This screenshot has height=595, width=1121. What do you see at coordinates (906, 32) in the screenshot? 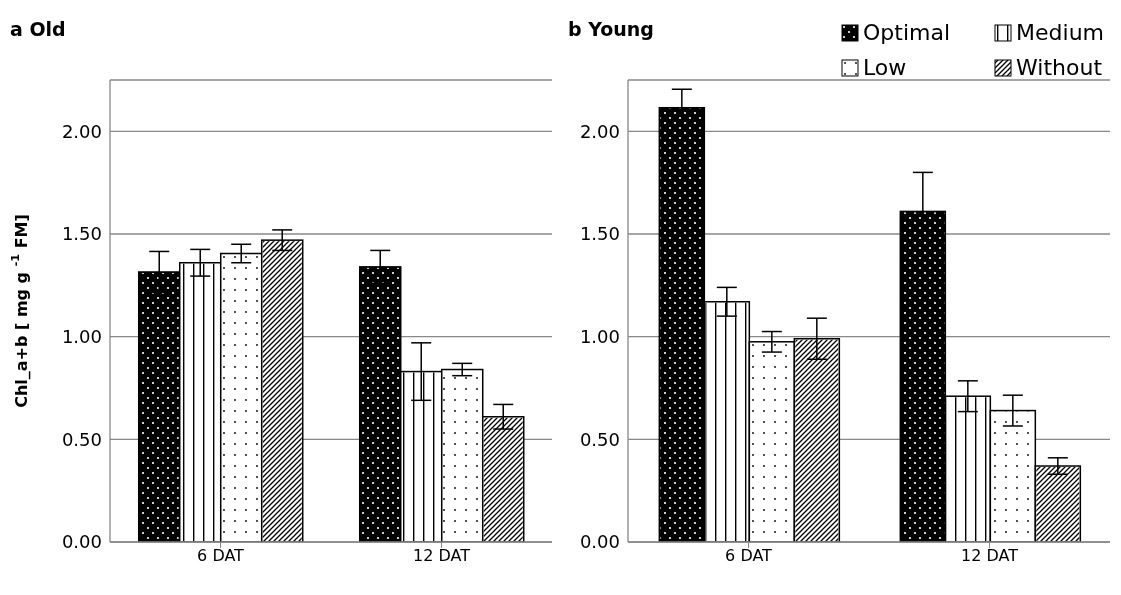
I see `legend-label: Optimal` at bounding box center [906, 32].